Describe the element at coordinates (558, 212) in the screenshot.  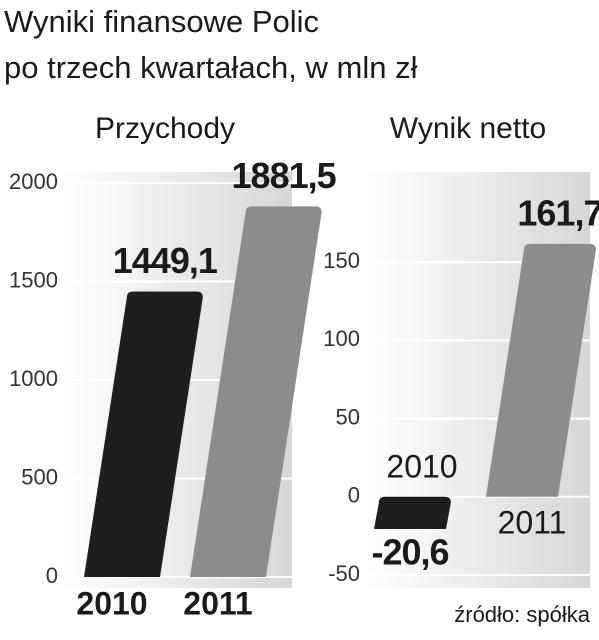
I see `value-label: 161,7` at that location.